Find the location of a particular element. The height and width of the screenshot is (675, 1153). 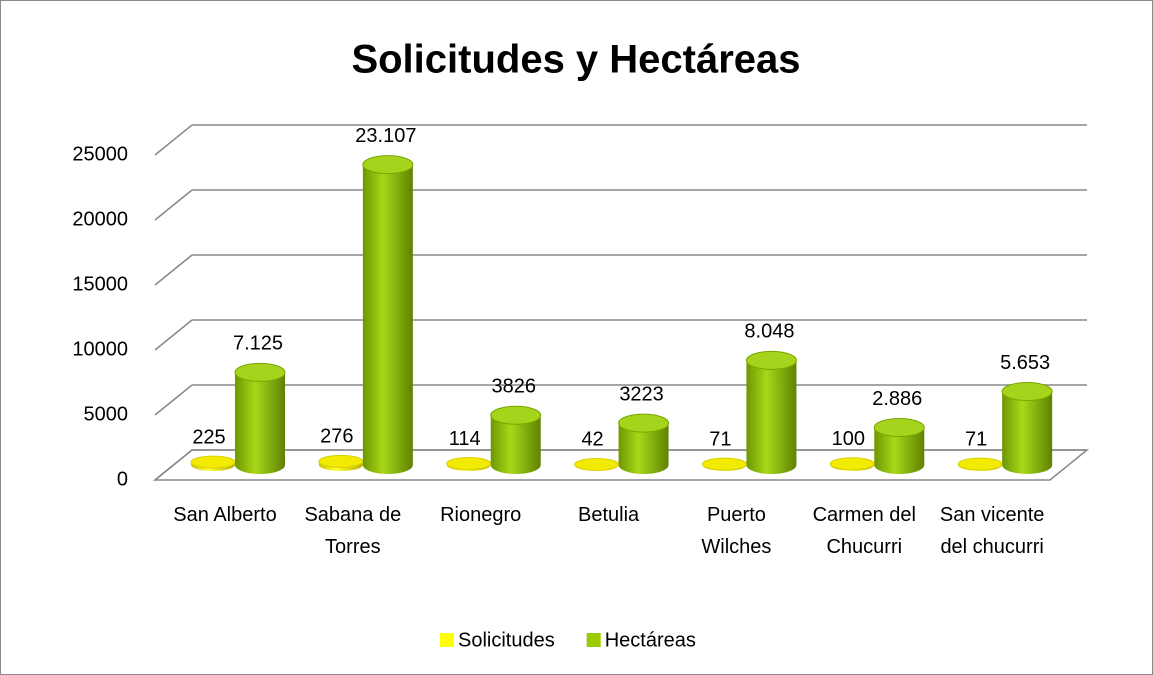

chart-title: Solicitudes y Hectáreas is located at coordinates (575, 60).